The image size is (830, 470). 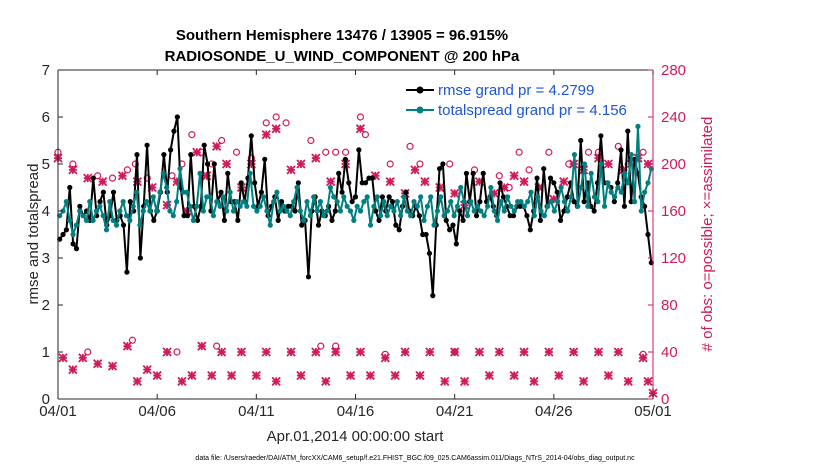 I want to click on x-tick-label: 04/21, so click(x=455, y=411).